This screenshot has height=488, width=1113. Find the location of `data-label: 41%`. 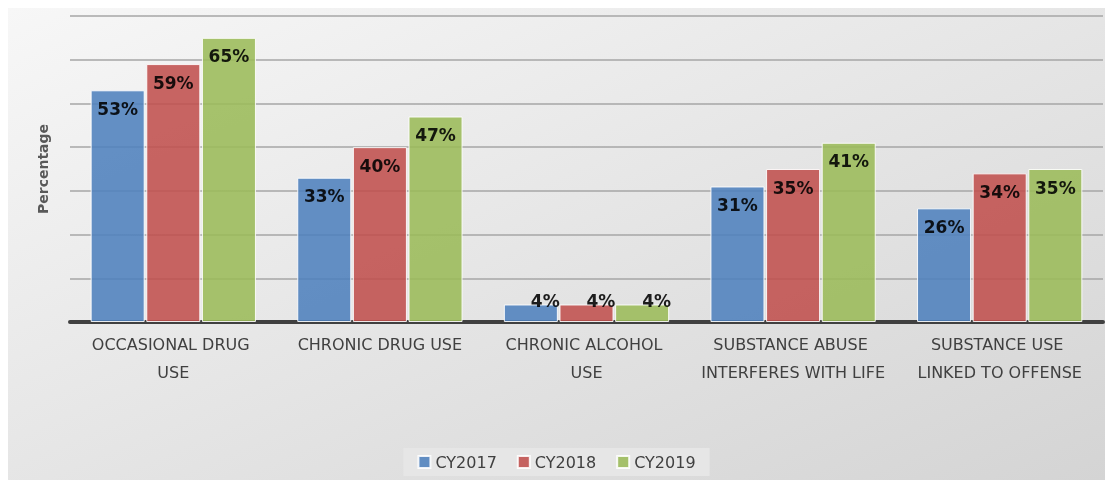

data-label: 41% is located at coordinates (849, 161).